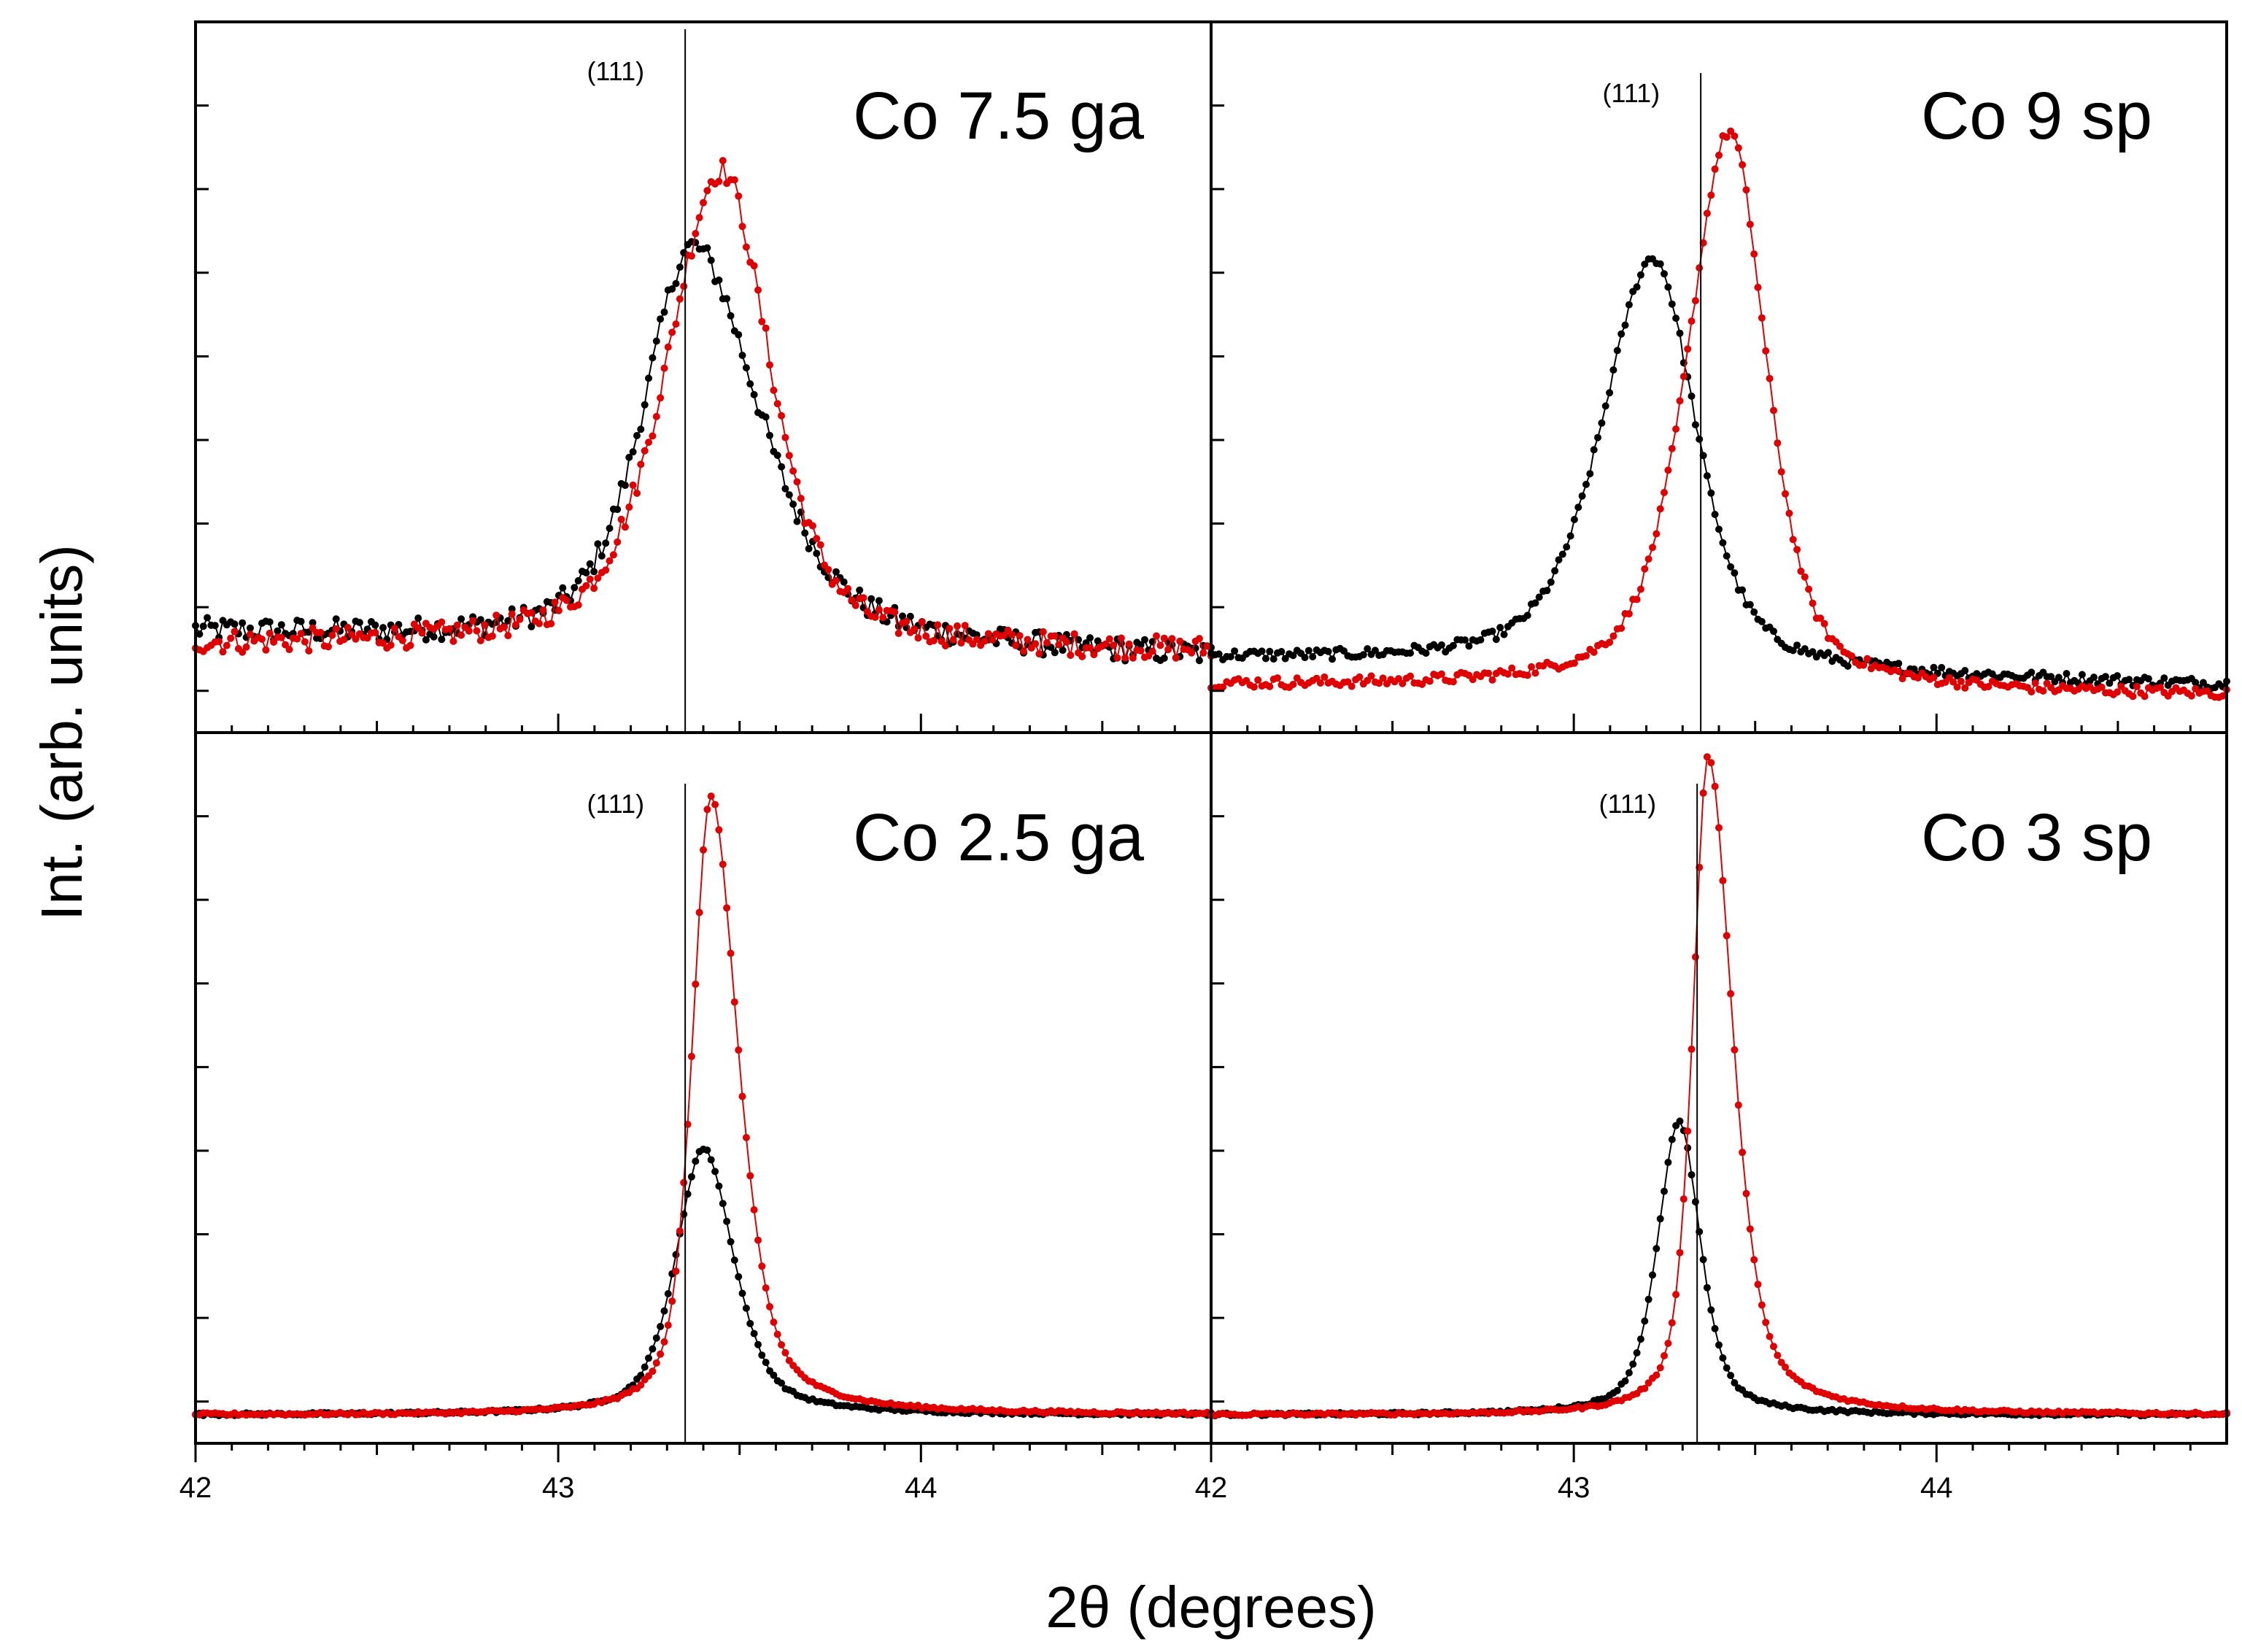  What do you see at coordinates (1628, 804) in the screenshot?
I see `reference-line-label: (111)` at bounding box center [1628, 804].